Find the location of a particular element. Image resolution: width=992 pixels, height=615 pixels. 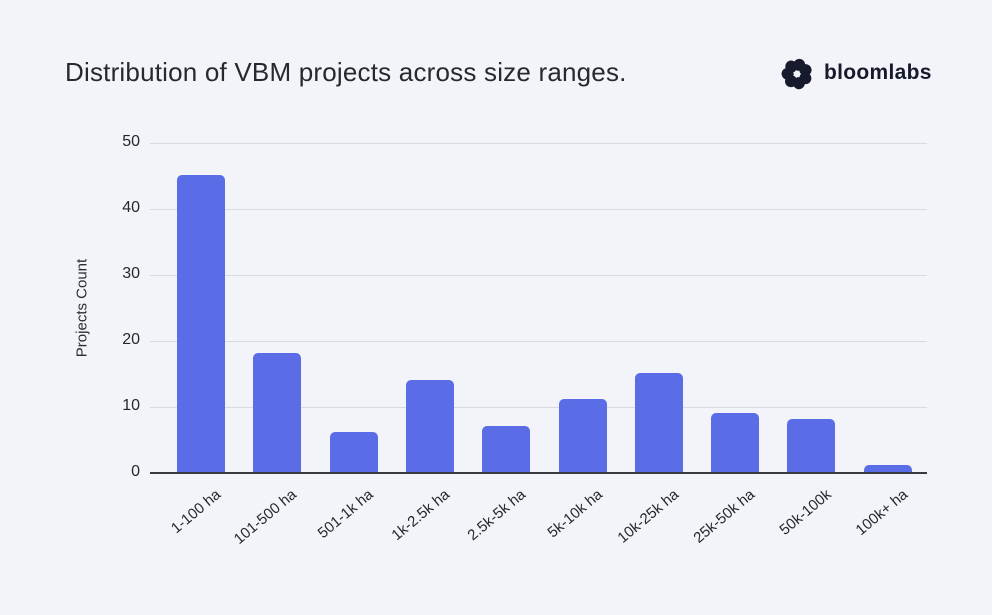

bar-10k-25k ha is located at coordinates (658, 422).